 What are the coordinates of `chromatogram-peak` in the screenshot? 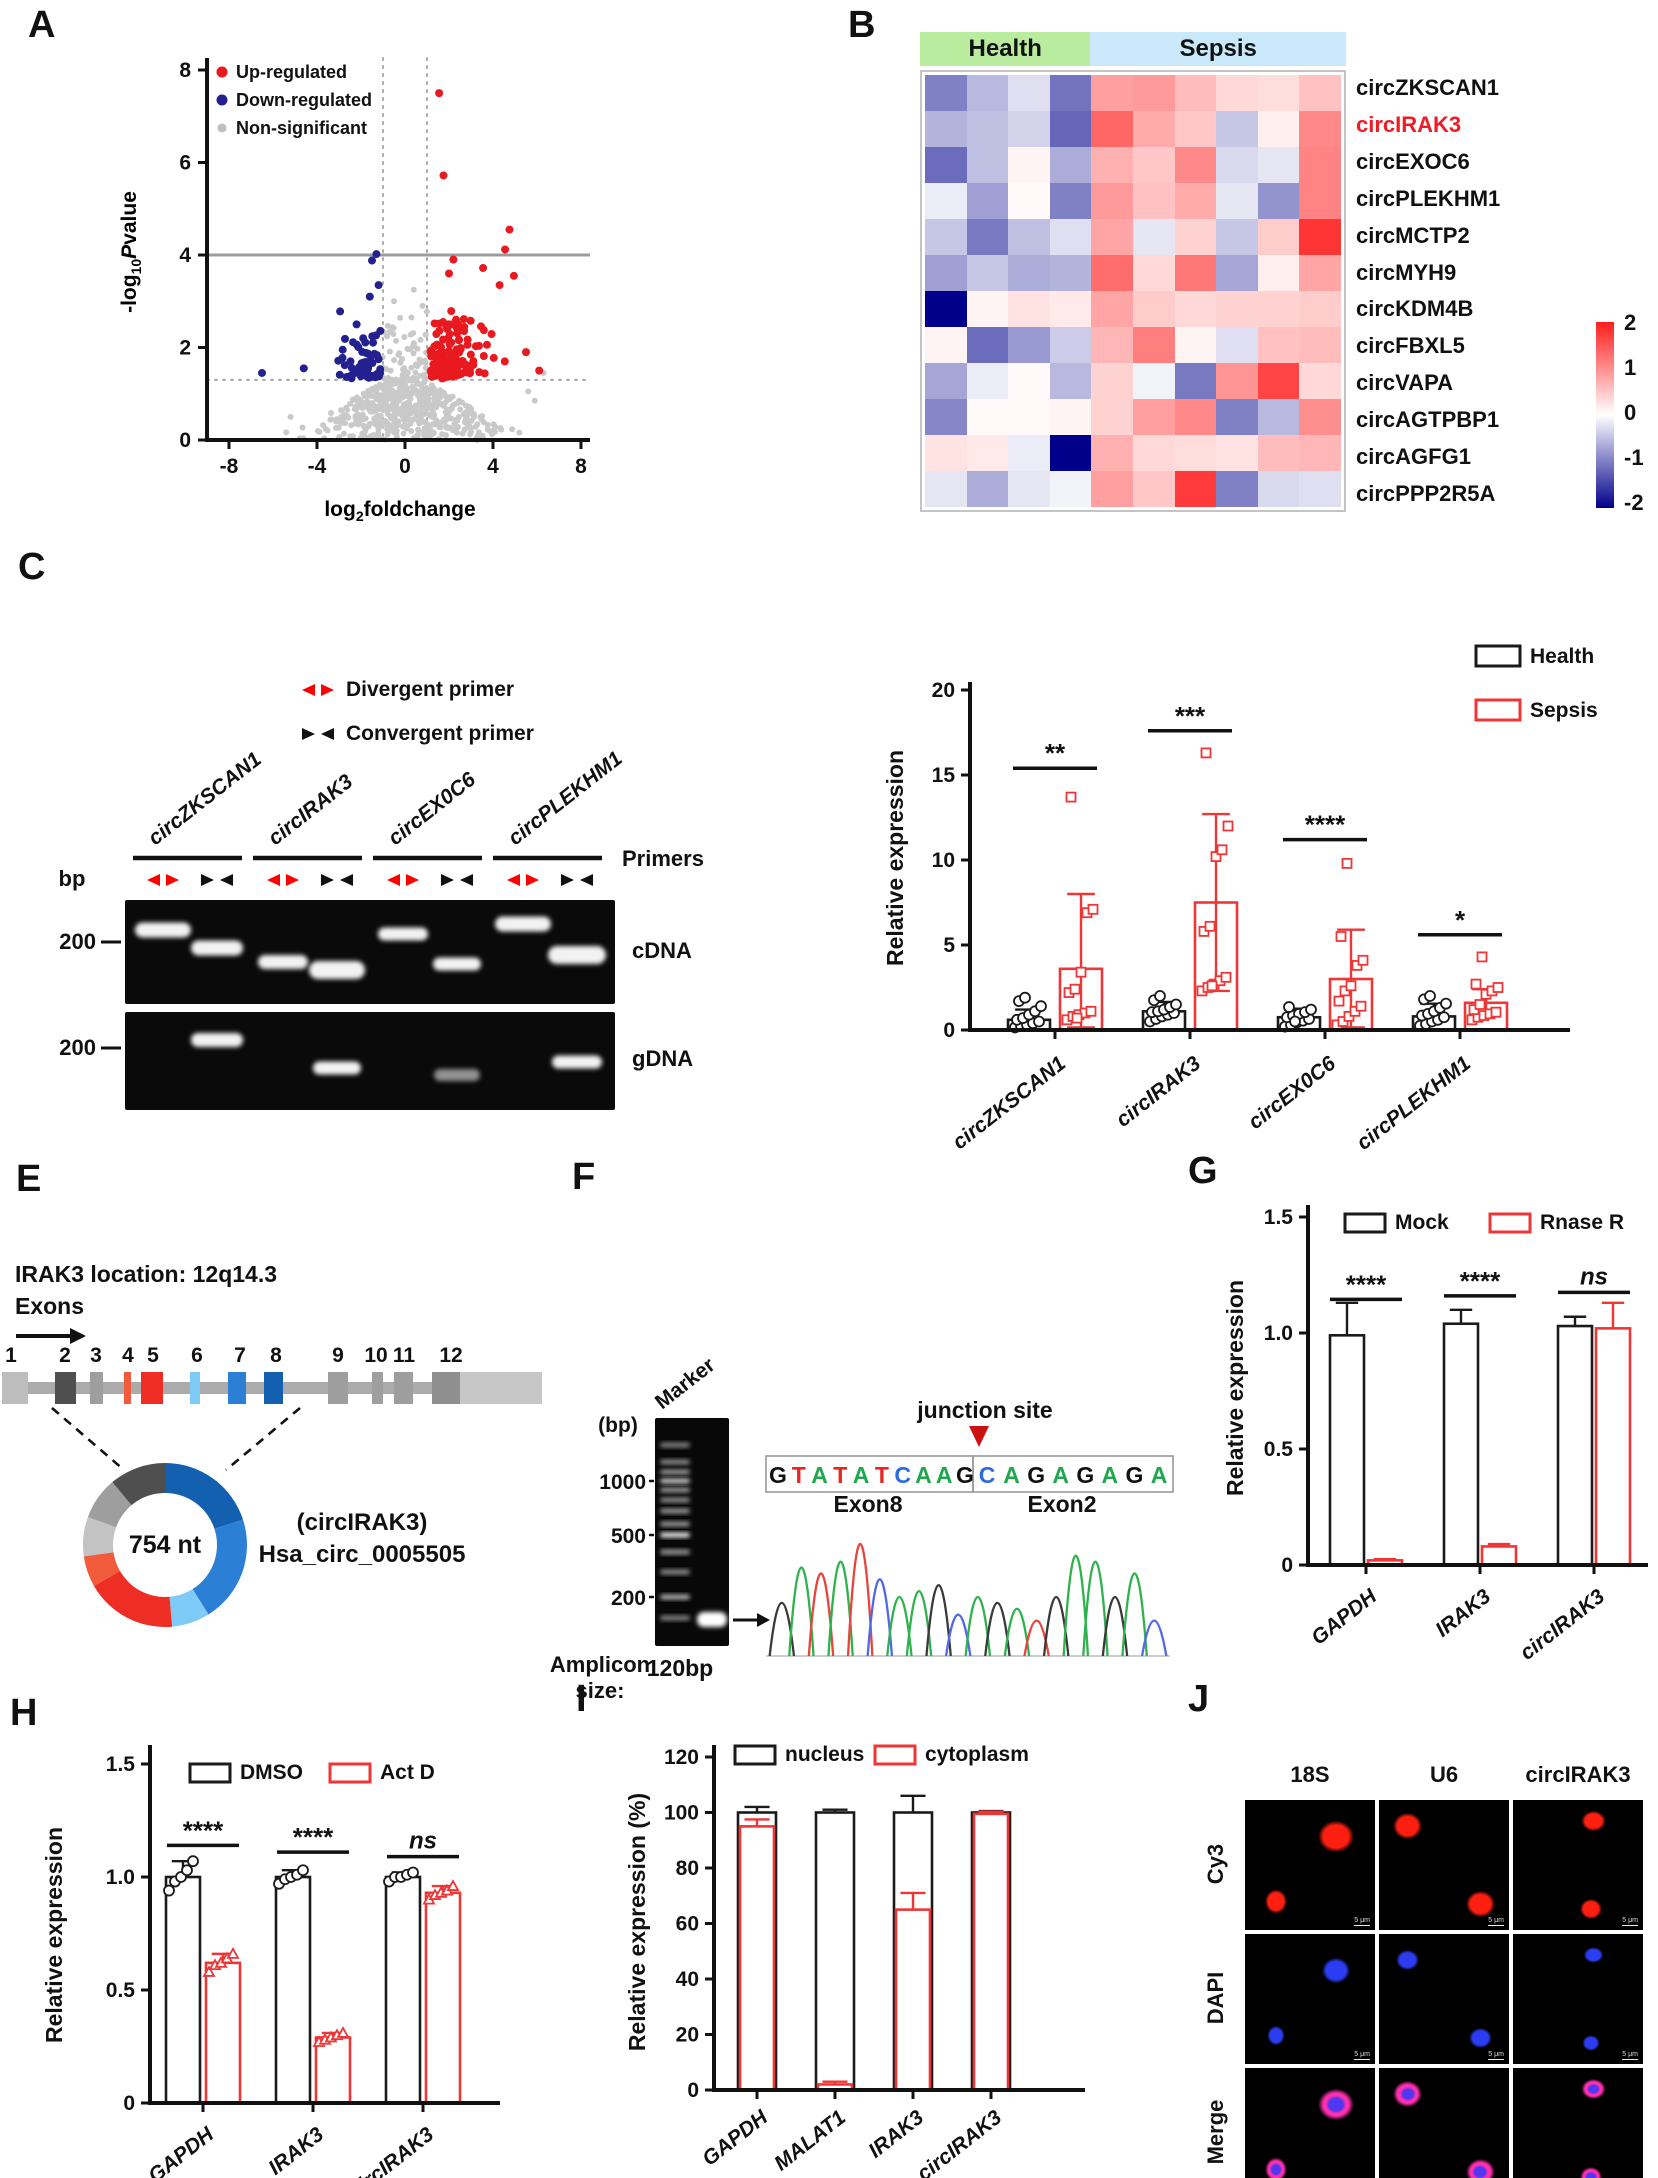 It's located at (860, 1599).